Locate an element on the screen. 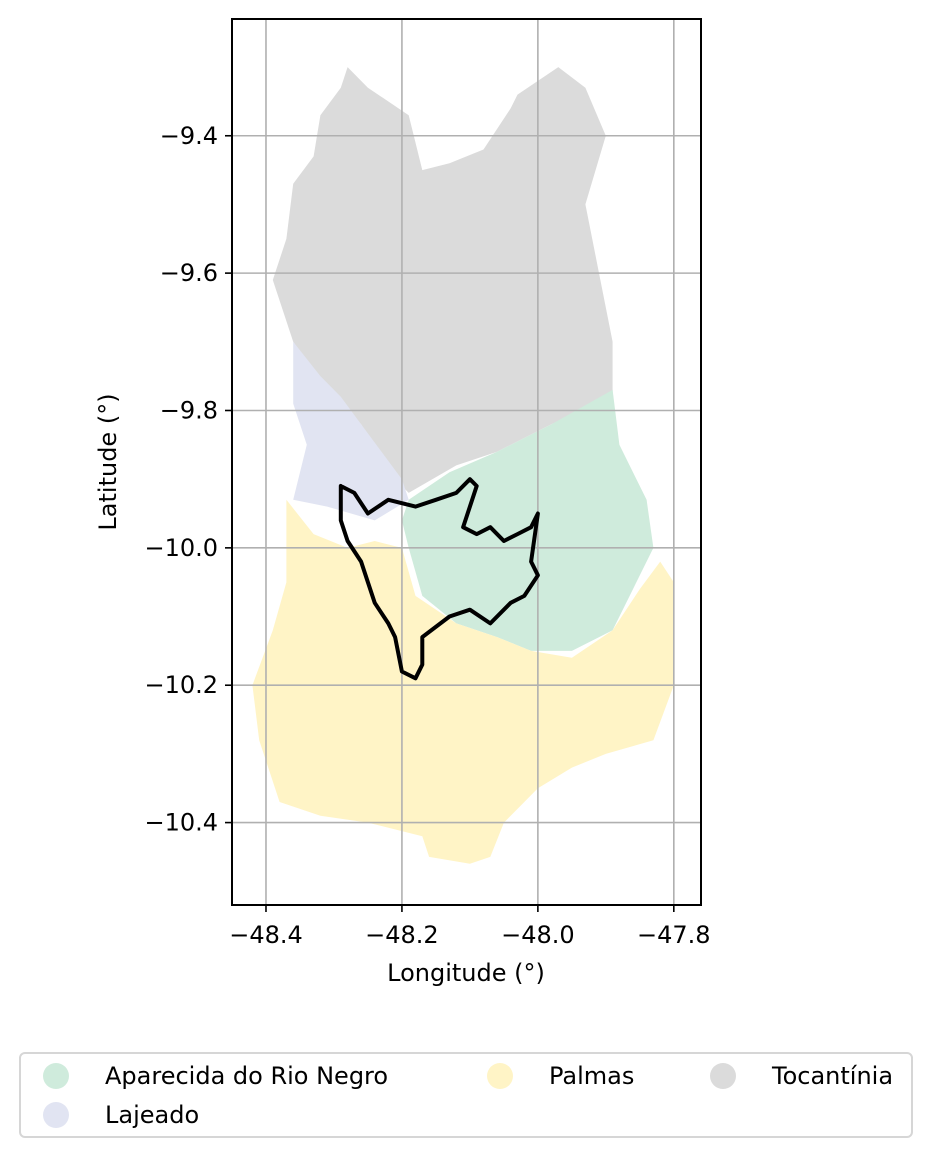 The width and height of the screenshot is (933, 1158). highlight-outline is located at coordinates (439, 579).